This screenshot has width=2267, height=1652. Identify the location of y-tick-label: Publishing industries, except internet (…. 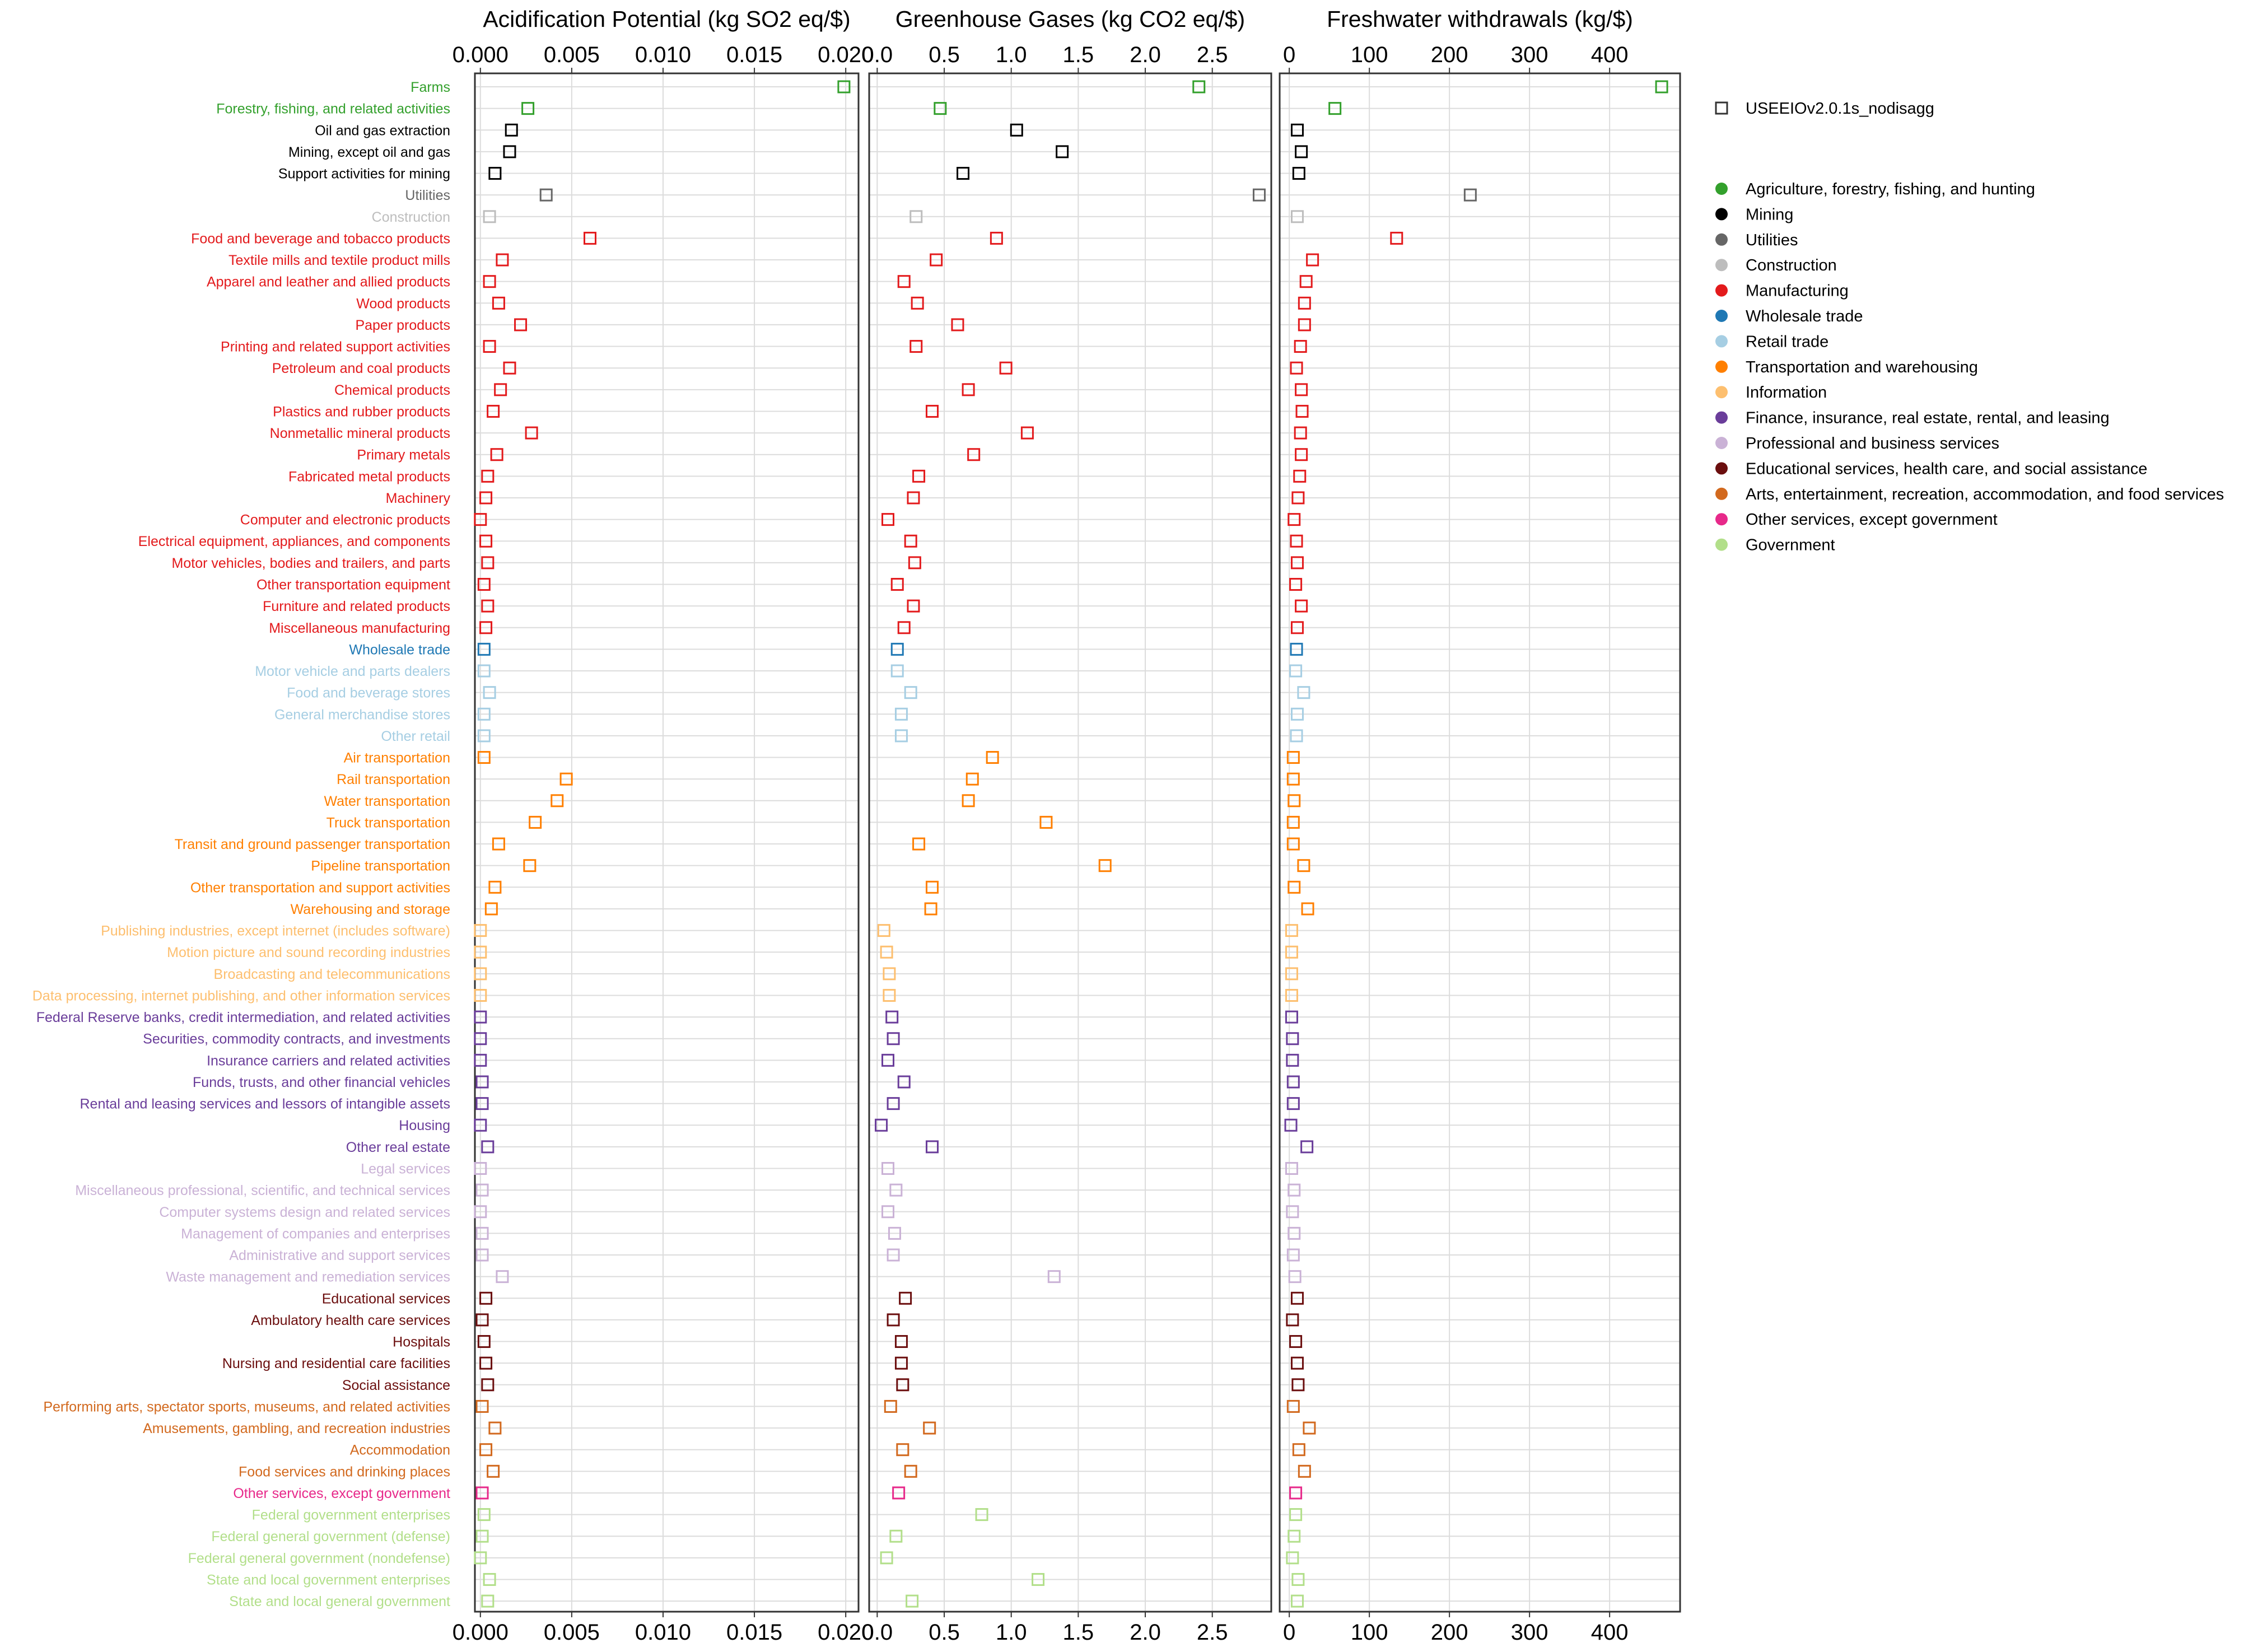
(275, 931).